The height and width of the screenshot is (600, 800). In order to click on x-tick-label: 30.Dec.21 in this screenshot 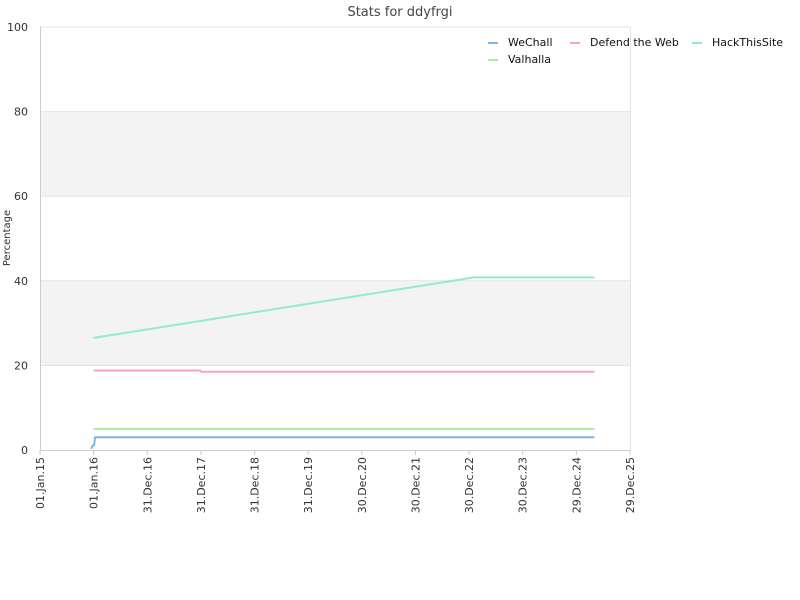, I will do `click(415, 485)`.